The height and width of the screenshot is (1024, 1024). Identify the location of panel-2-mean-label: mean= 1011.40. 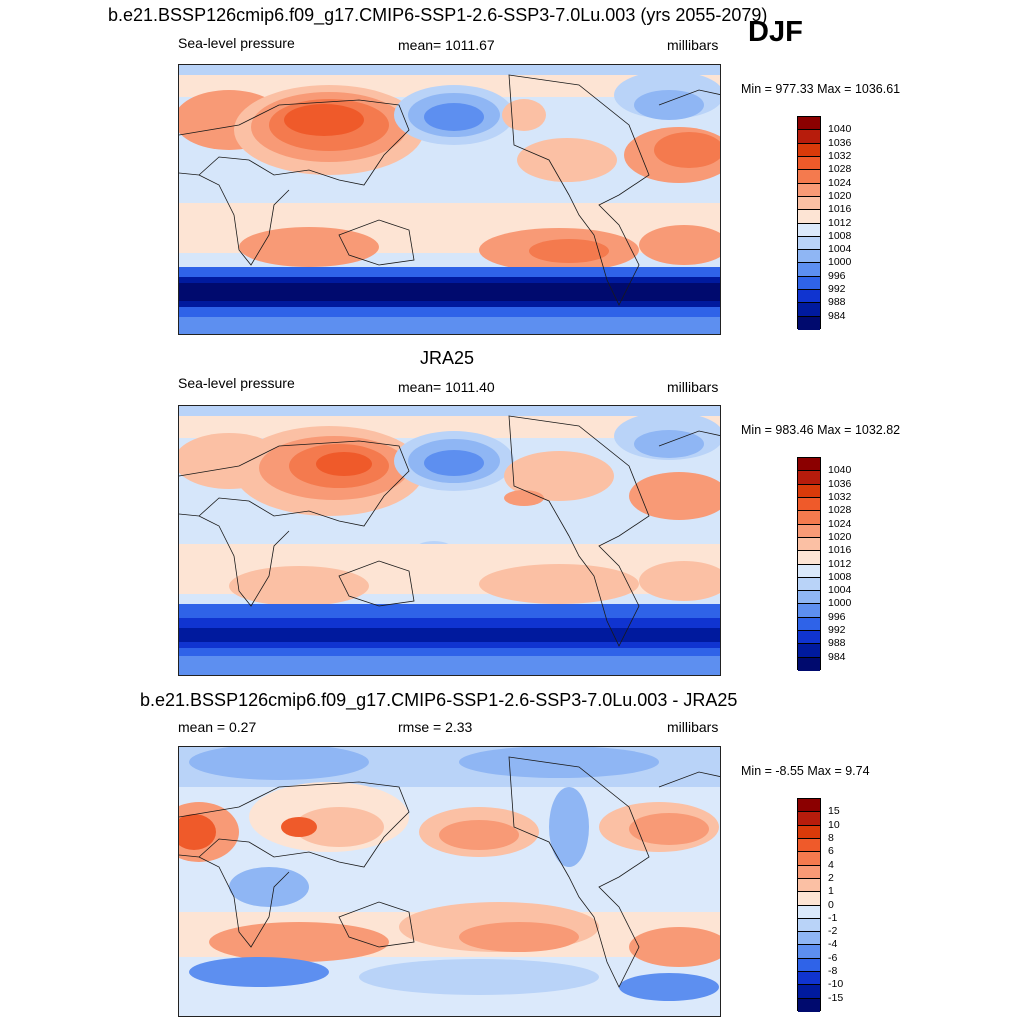
(446, 387).